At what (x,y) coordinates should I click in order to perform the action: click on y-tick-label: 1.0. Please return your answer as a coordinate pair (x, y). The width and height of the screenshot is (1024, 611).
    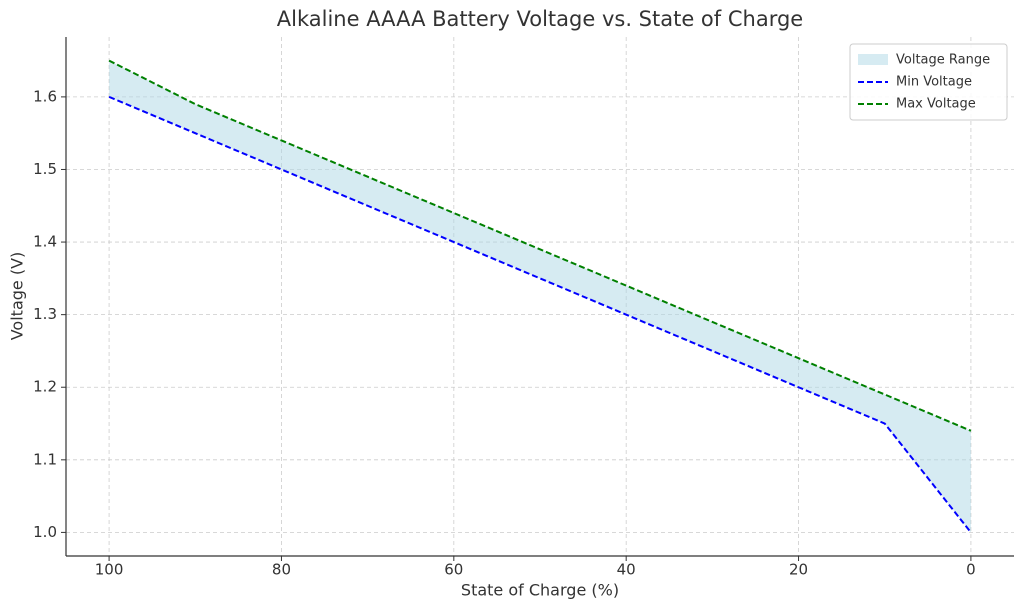
    Looking at the image, I should click on (45, 532).